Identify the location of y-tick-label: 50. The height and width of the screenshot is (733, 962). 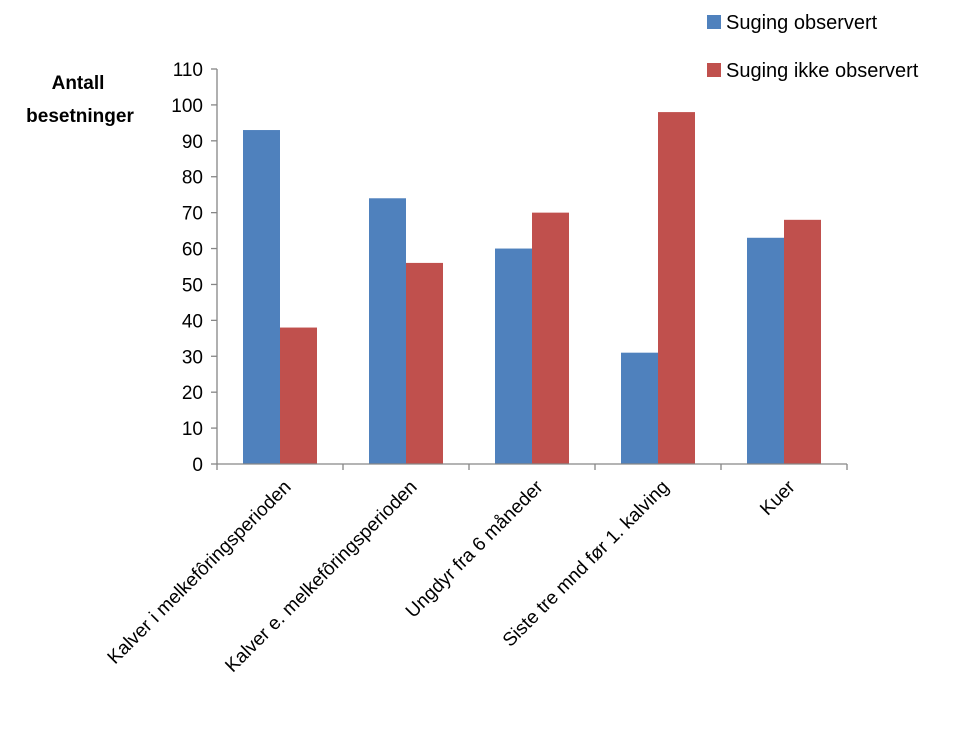
(192, 285).